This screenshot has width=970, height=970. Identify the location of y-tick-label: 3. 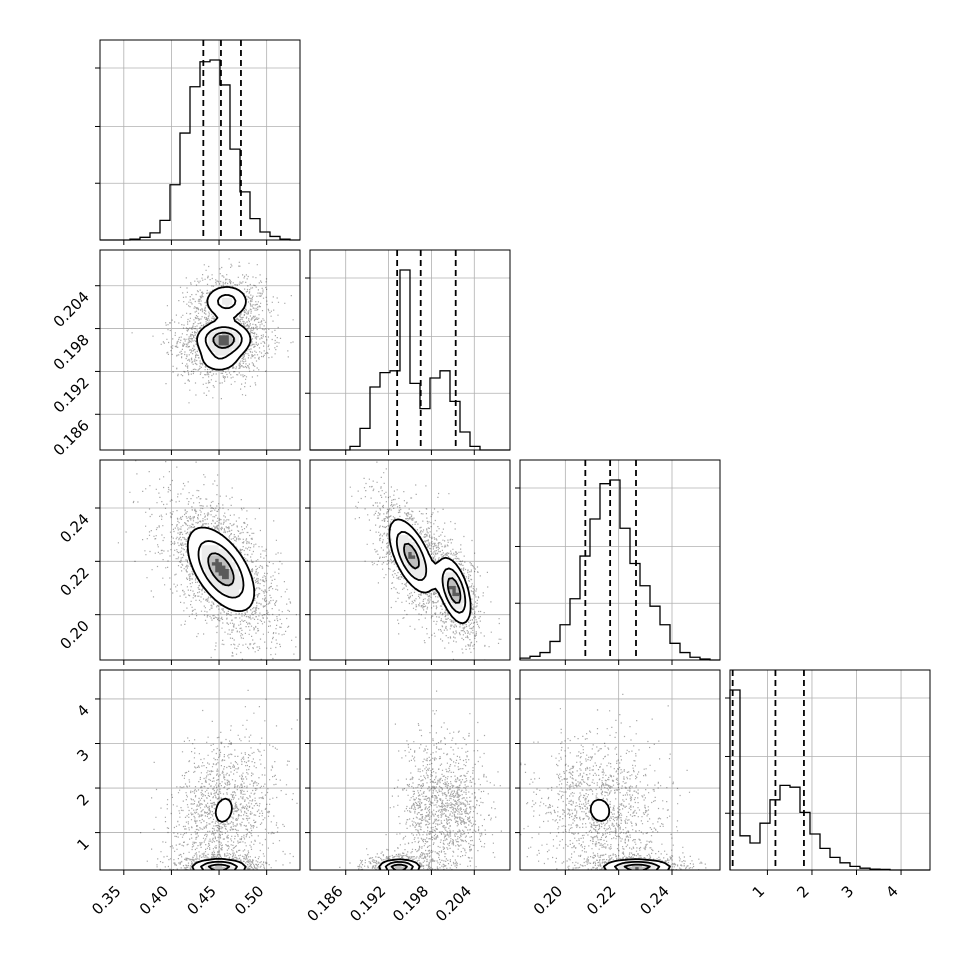
(82, 755).